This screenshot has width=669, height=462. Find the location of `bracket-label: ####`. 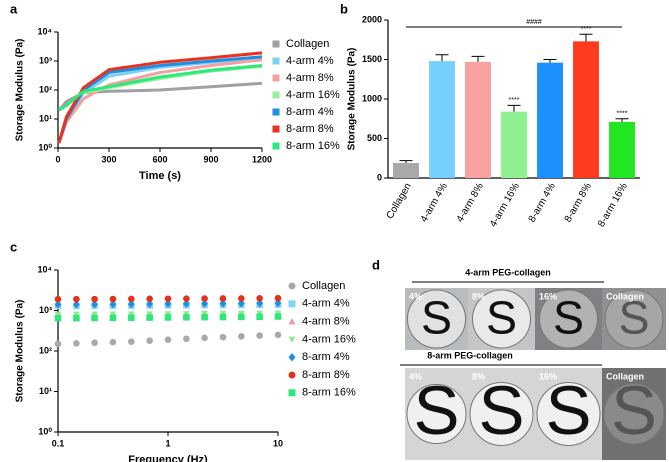

bracket-label: #### is located at coordinates (534, 22).